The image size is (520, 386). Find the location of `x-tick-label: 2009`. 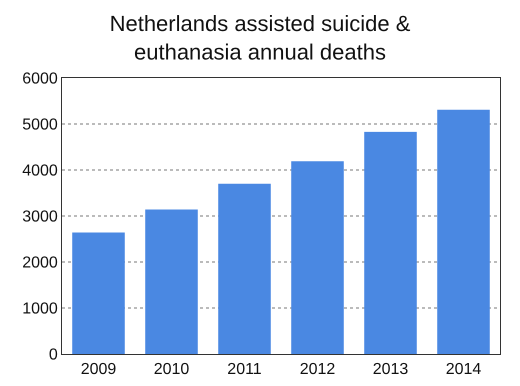

x-tick-label: 2009 is located at coordinates (98, 369).